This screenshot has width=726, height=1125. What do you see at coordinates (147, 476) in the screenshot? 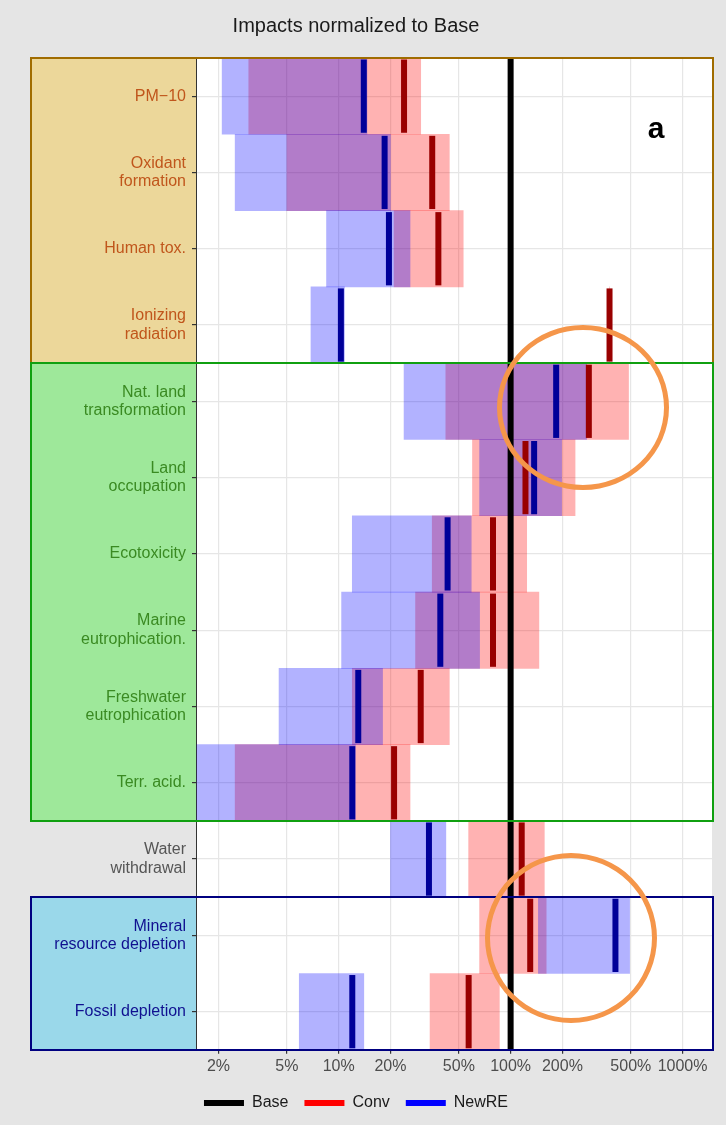
I see `y-tick-label: Land occupation` at bounding box center [147, 476].